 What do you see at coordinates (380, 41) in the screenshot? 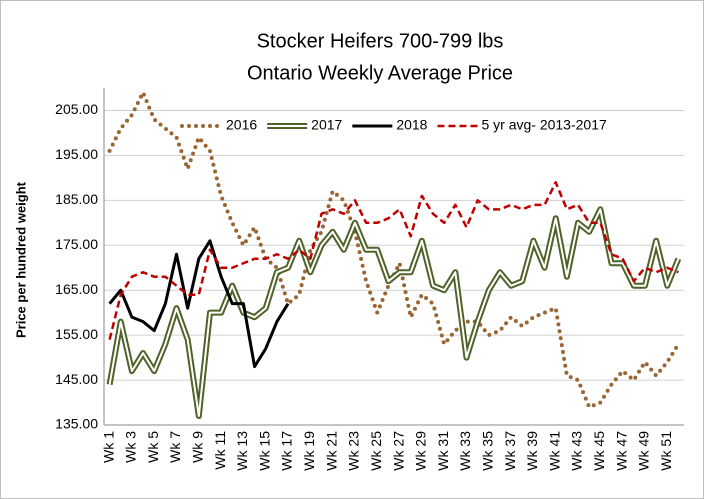
I see `chart-title: Stocker Heifers 700-799 lbs` at bounding box center [380, 41].